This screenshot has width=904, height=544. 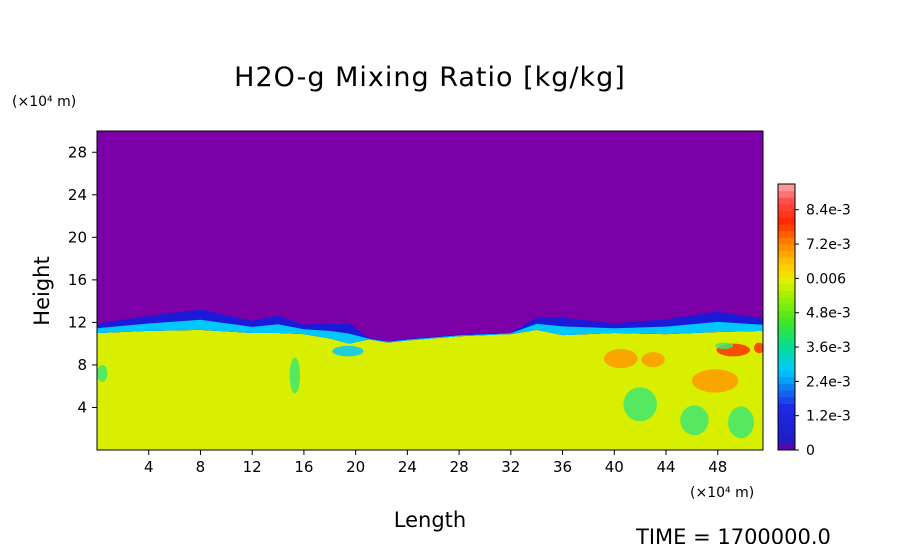 I want to click on colorbar-label: 8.4e-3, so click(x=828, y=211).